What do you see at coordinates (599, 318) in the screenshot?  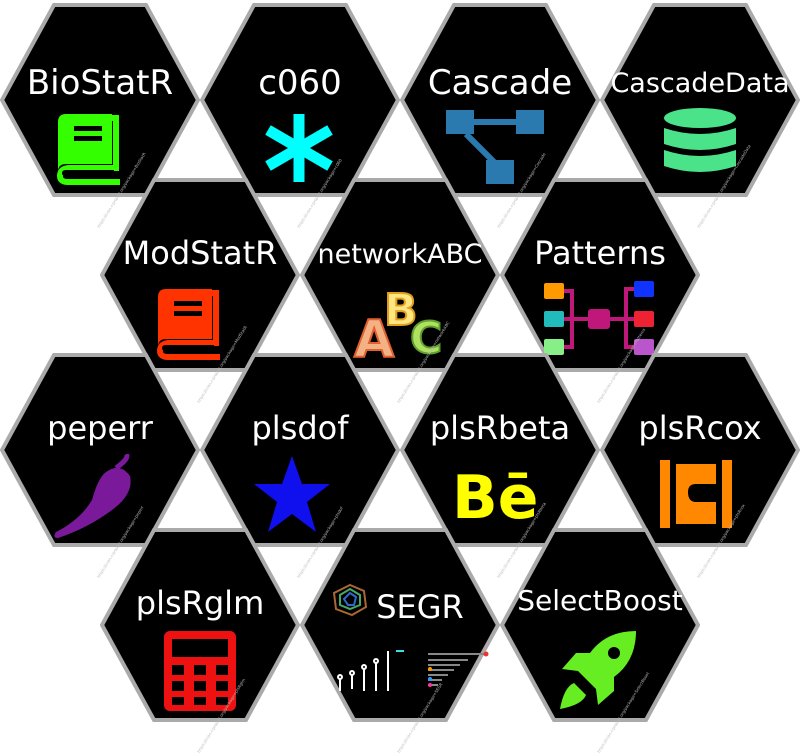 I see `pattern-network-icon` at bounding box center [599, 318].